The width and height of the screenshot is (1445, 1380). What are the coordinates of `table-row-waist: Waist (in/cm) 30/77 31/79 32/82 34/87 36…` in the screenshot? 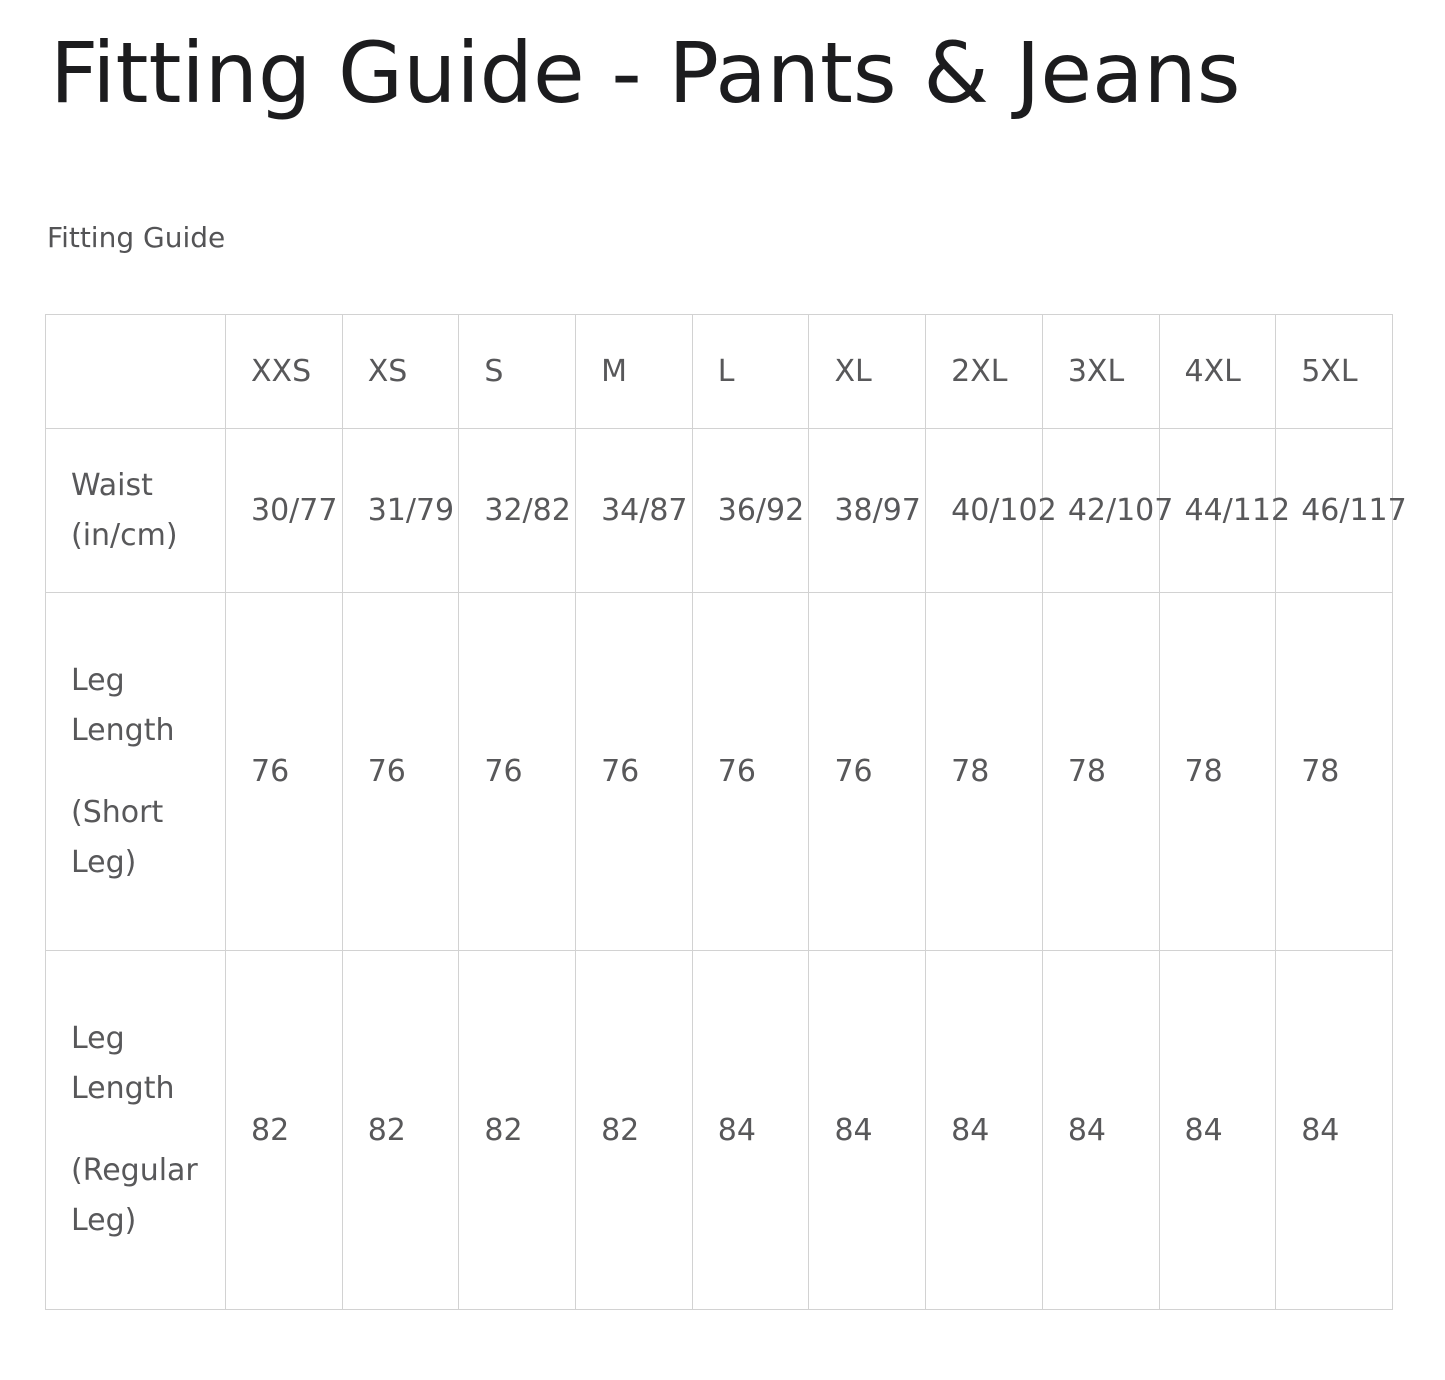 It's located at (726, 511).